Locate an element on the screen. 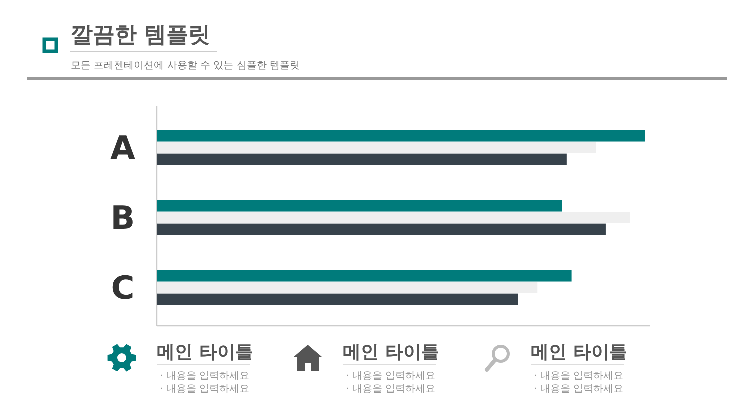  chart-subtitle: 모든 프레젠테이션에 사용할 수 있는 심플한 템플릿 is located at coordinates (185, 66).